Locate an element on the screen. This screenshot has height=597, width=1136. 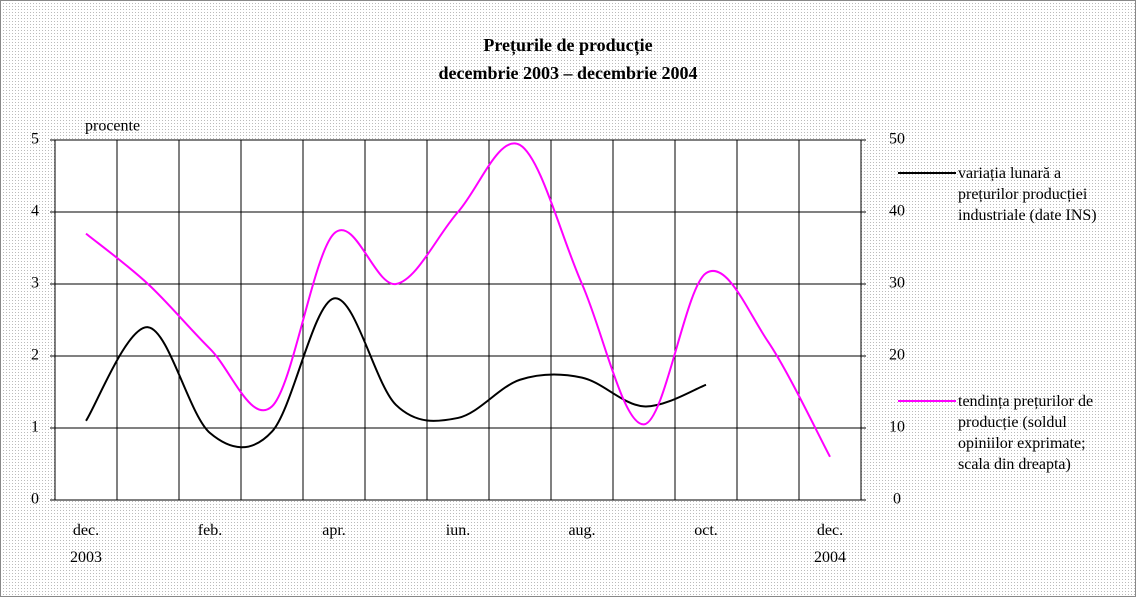
chart-subtitle: decembrie 2003 – decembrie 2004 is located at coordinates (568, 73).